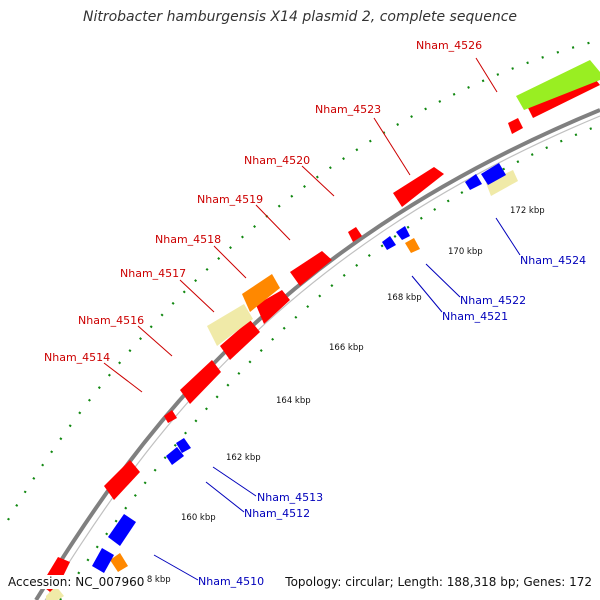 This screenshot has width=600, height=600. Describe the element at coordinates (243, 458) in the screenshot. I see `scale-label-162: 162 kbp` at that location.